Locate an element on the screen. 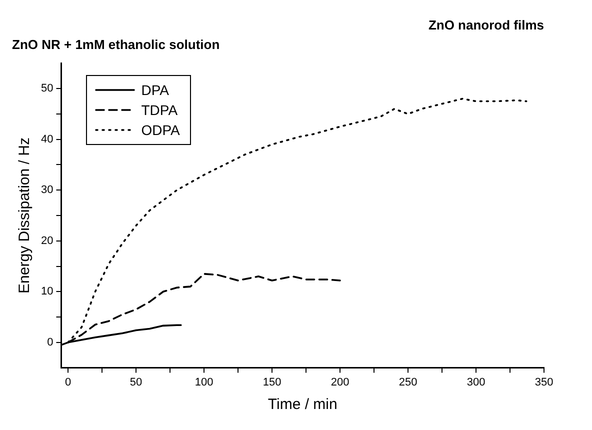 Image resolution: width=592 pixels, height=430 pixels. y-tick-label: 20 is located at coordinates (47, 240).